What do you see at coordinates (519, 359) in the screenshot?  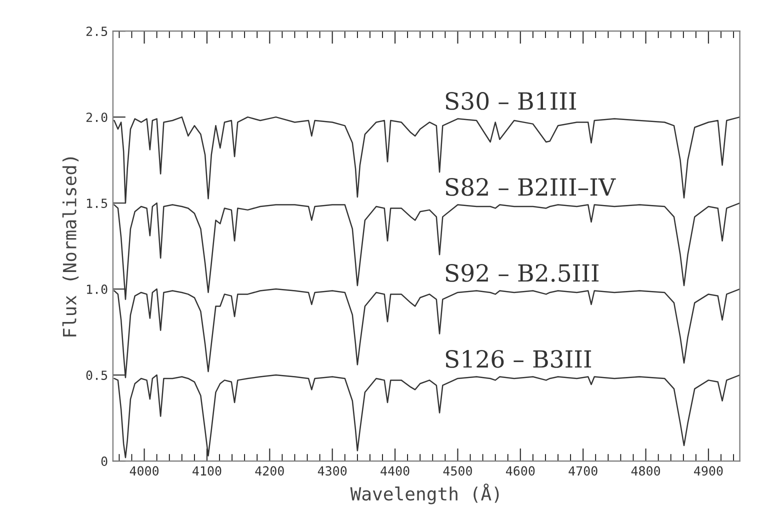 I see `series-label: S126 – B3III` at bounding box center [519, 359].